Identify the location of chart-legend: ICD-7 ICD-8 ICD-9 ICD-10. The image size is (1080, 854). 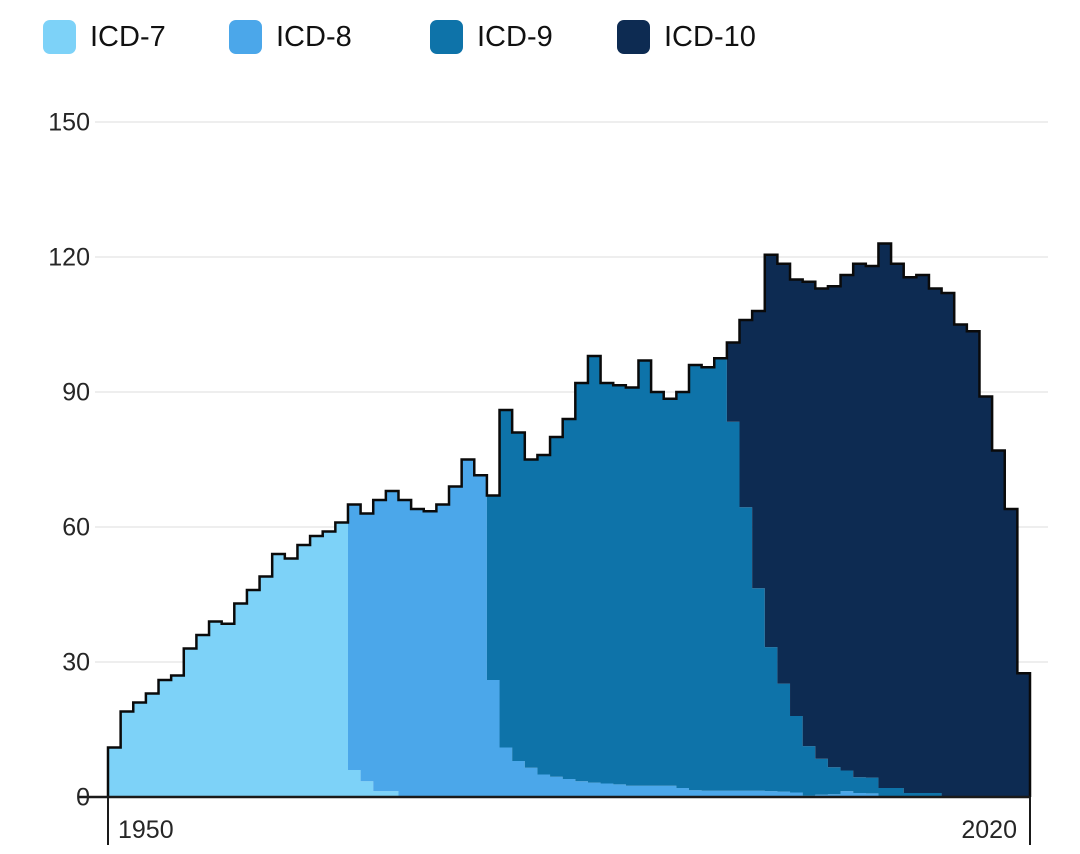
(540, 40).